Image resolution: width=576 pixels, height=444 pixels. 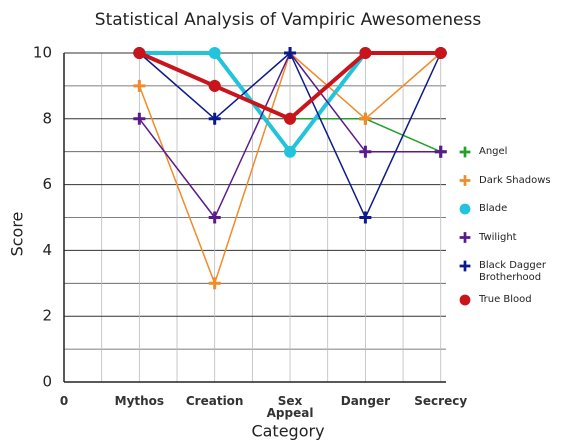 What do you see at coordinates (515, 180) in the screenshot?
I see `legend-label: Dark Shadows` at bounding box center [515, 180].